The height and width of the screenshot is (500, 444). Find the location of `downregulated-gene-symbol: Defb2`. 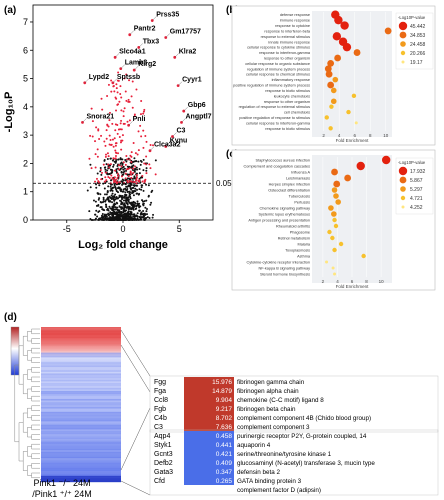

downregulated-gene-symbol: Defb2 is located at coordinates (163, 463).